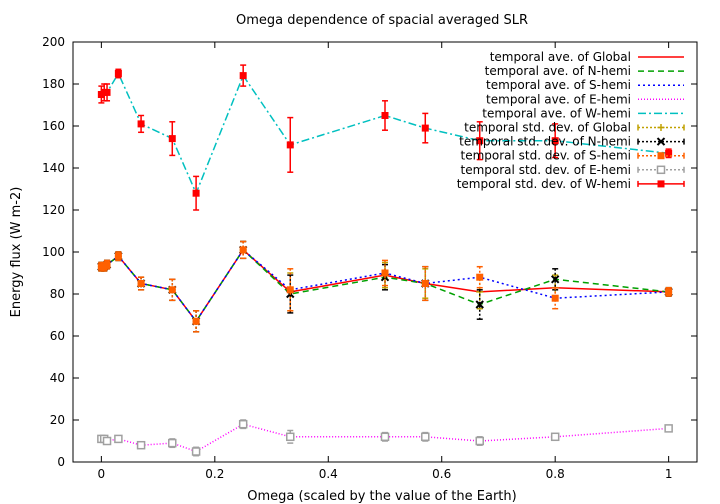 The width and height of the screenshot is (720, 504). I want to click on legend-label: temporal ave. of W-hemi, so click(556, 113).